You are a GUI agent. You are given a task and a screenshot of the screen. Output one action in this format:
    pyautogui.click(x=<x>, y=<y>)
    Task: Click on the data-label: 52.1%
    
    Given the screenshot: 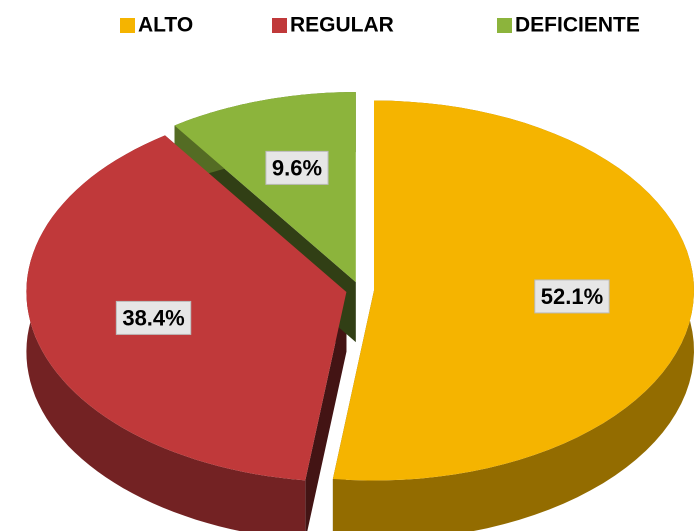 What is the action you would take?
    pyautogui.click(x=572, y=296)
    